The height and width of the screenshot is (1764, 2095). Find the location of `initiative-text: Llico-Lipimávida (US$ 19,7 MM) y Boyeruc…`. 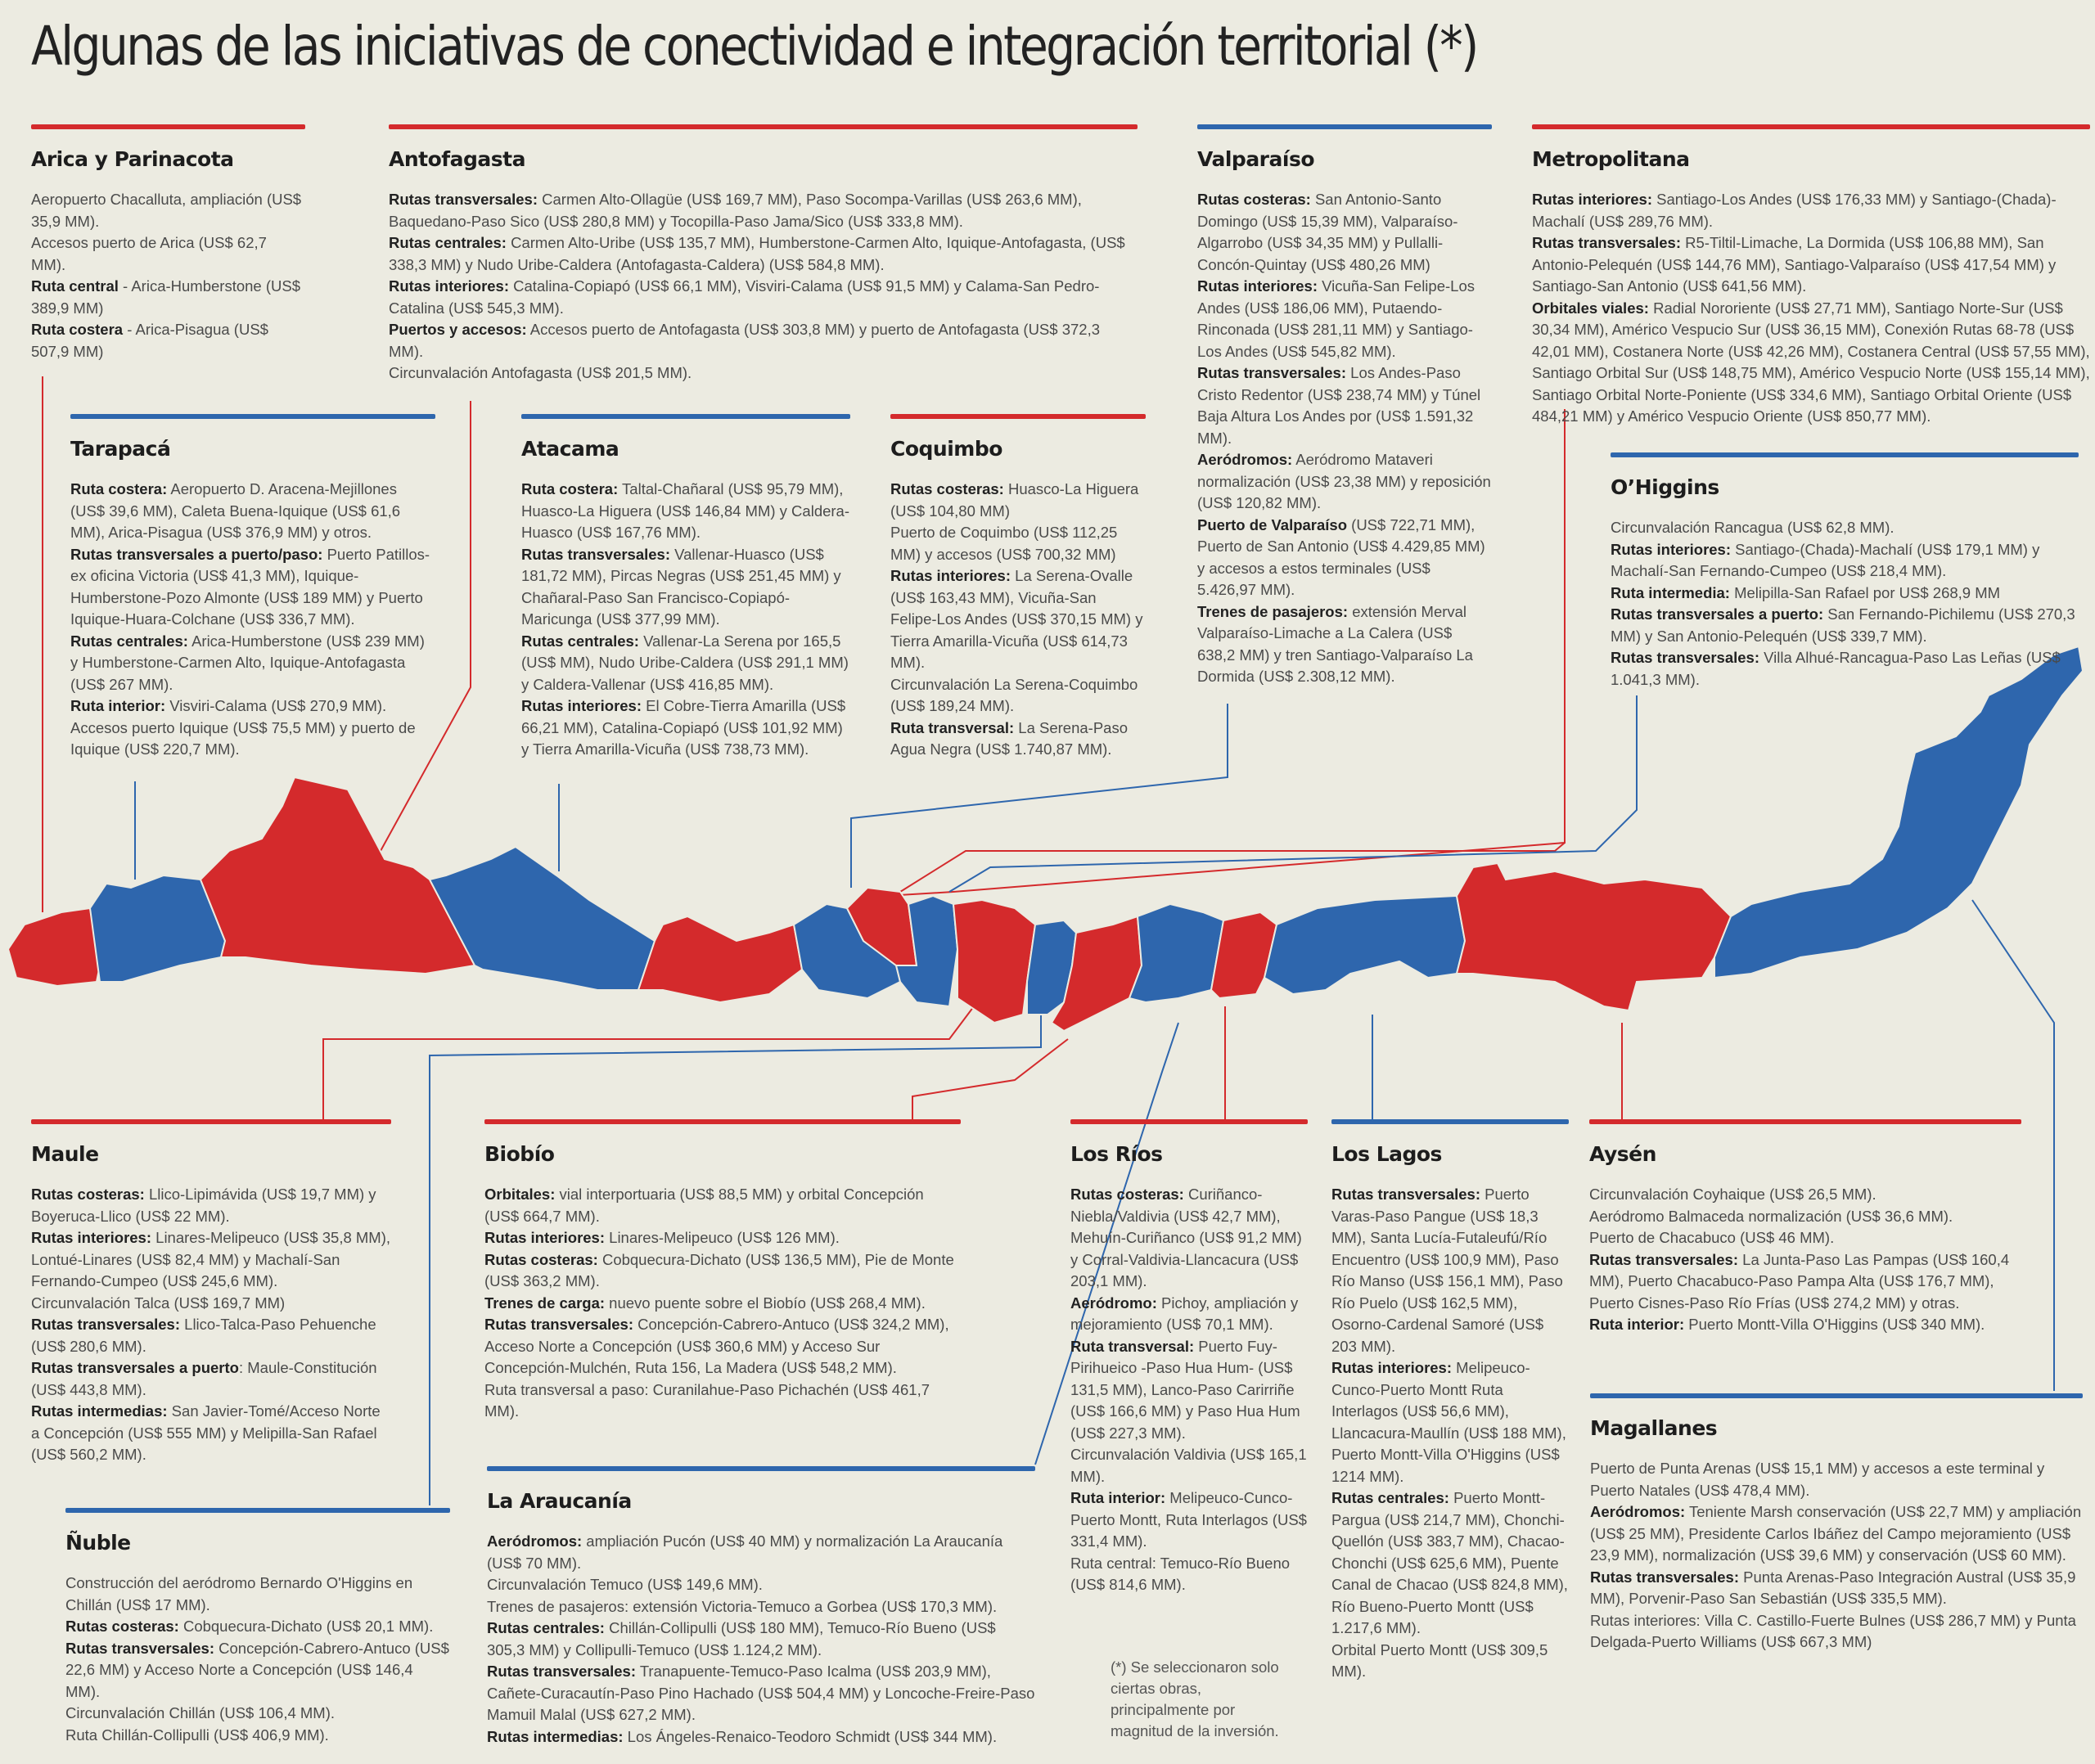

initiative-text: Llico-Lipimávida (US$ 19,7 MM) y Boyeruc… is located at coordinates (204, 1205).